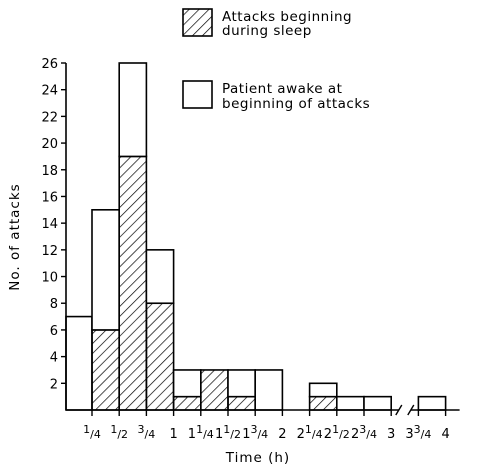 Image resolution: width=500 pixels, height=474 pixels. I want to click on x-tick-label-4: 11/4, so click(201, 432).